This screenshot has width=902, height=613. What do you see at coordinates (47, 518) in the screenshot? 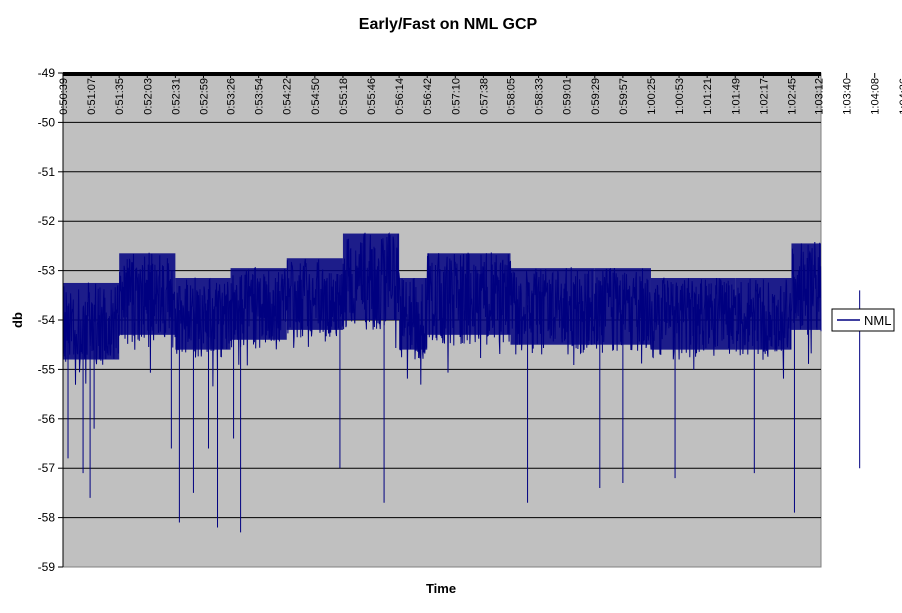
I see `y-tick-label: -58` at bounding box center [47, 518].